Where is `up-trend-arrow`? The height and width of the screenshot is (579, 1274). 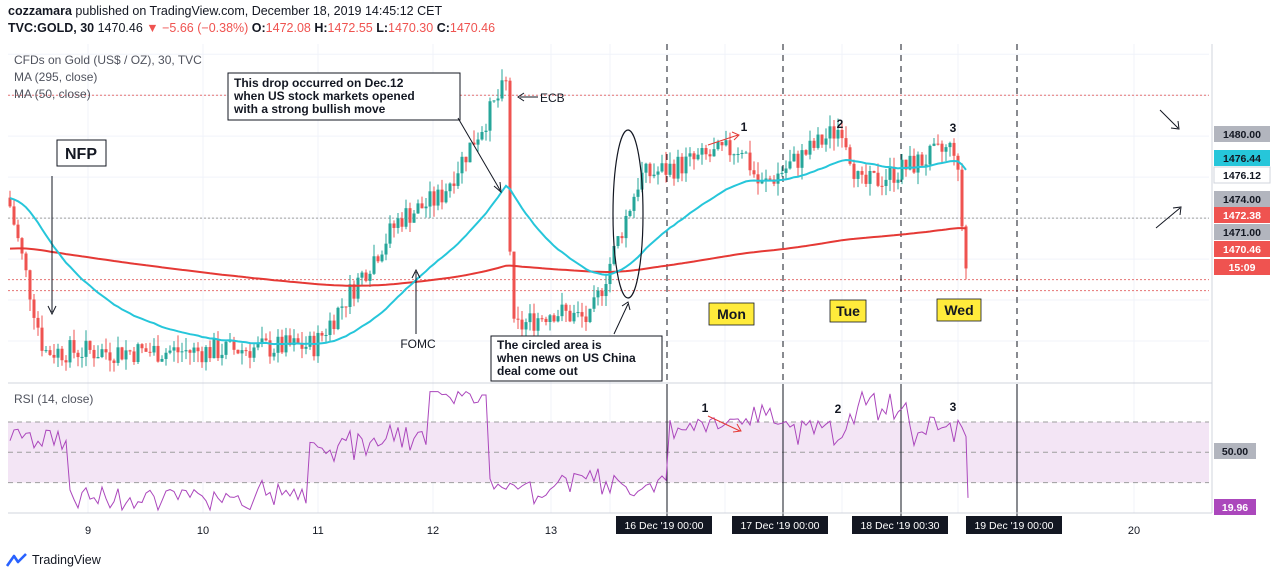
up-trend-arrow is located at coordinates (1168, 217).